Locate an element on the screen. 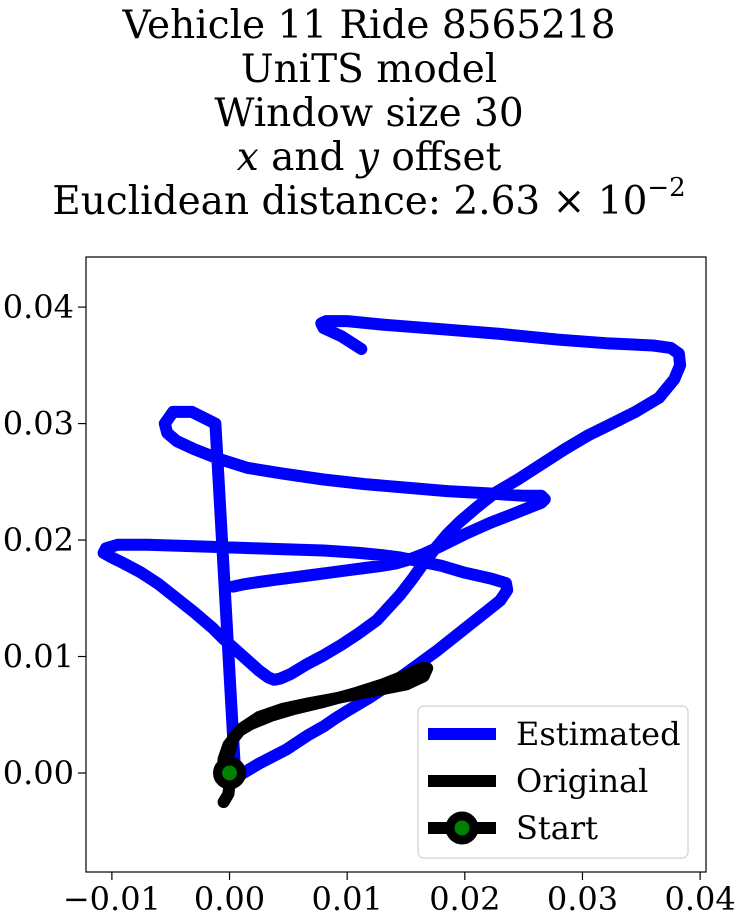 This screenshot has height=920, width=738. x-tick-label: 0.00 is located at coordinates (229, 899).